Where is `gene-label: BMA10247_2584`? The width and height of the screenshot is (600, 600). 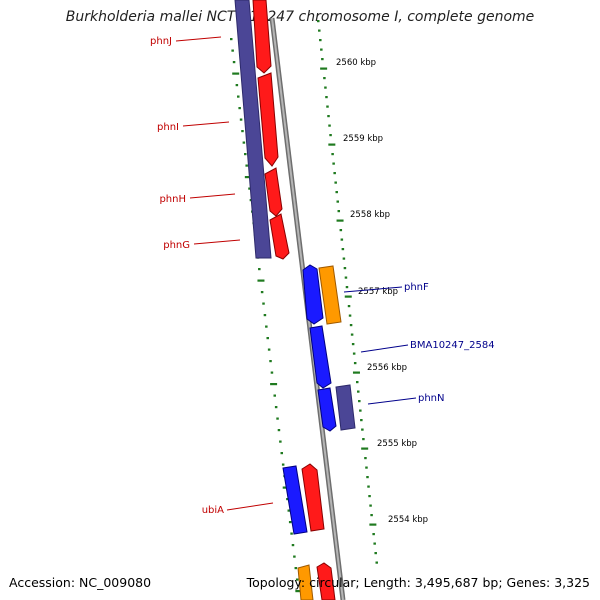
gene-label: BMA10247_2584 is located at coordinates (452, 345).